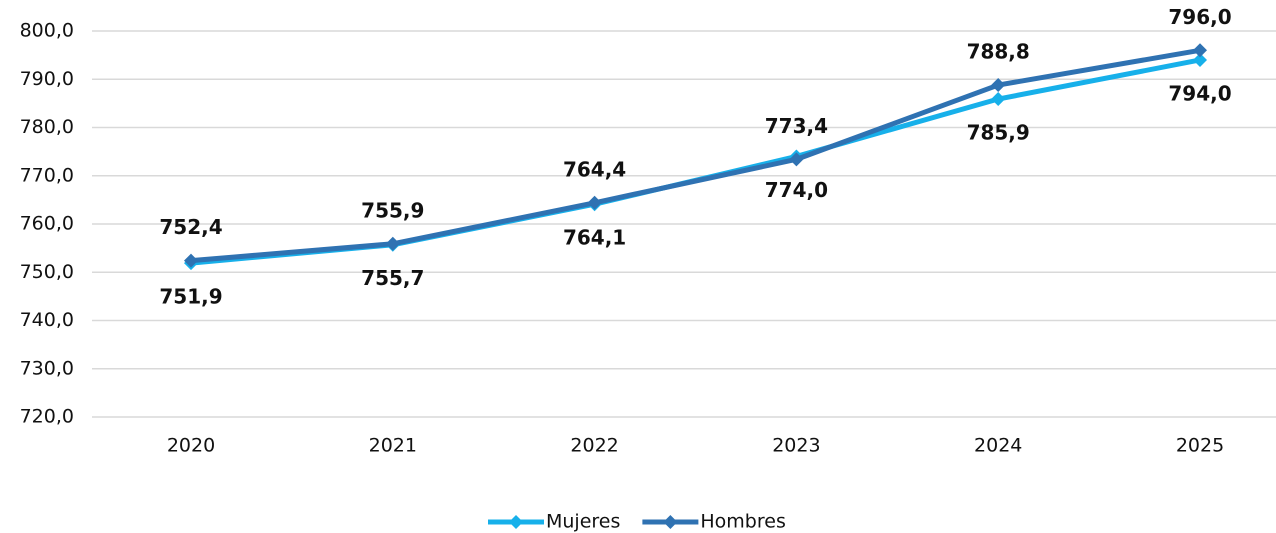 The image size is (1276, 533). Describe the element at coordinates (47, 31) in the screenshot. I see `y-tick-label: 800,0` at that location.